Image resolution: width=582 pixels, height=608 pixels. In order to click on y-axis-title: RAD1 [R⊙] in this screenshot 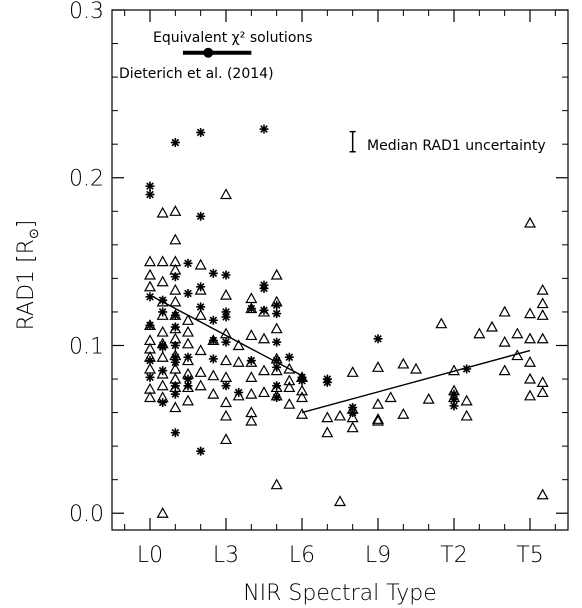, I will do `click(28, 275)`.